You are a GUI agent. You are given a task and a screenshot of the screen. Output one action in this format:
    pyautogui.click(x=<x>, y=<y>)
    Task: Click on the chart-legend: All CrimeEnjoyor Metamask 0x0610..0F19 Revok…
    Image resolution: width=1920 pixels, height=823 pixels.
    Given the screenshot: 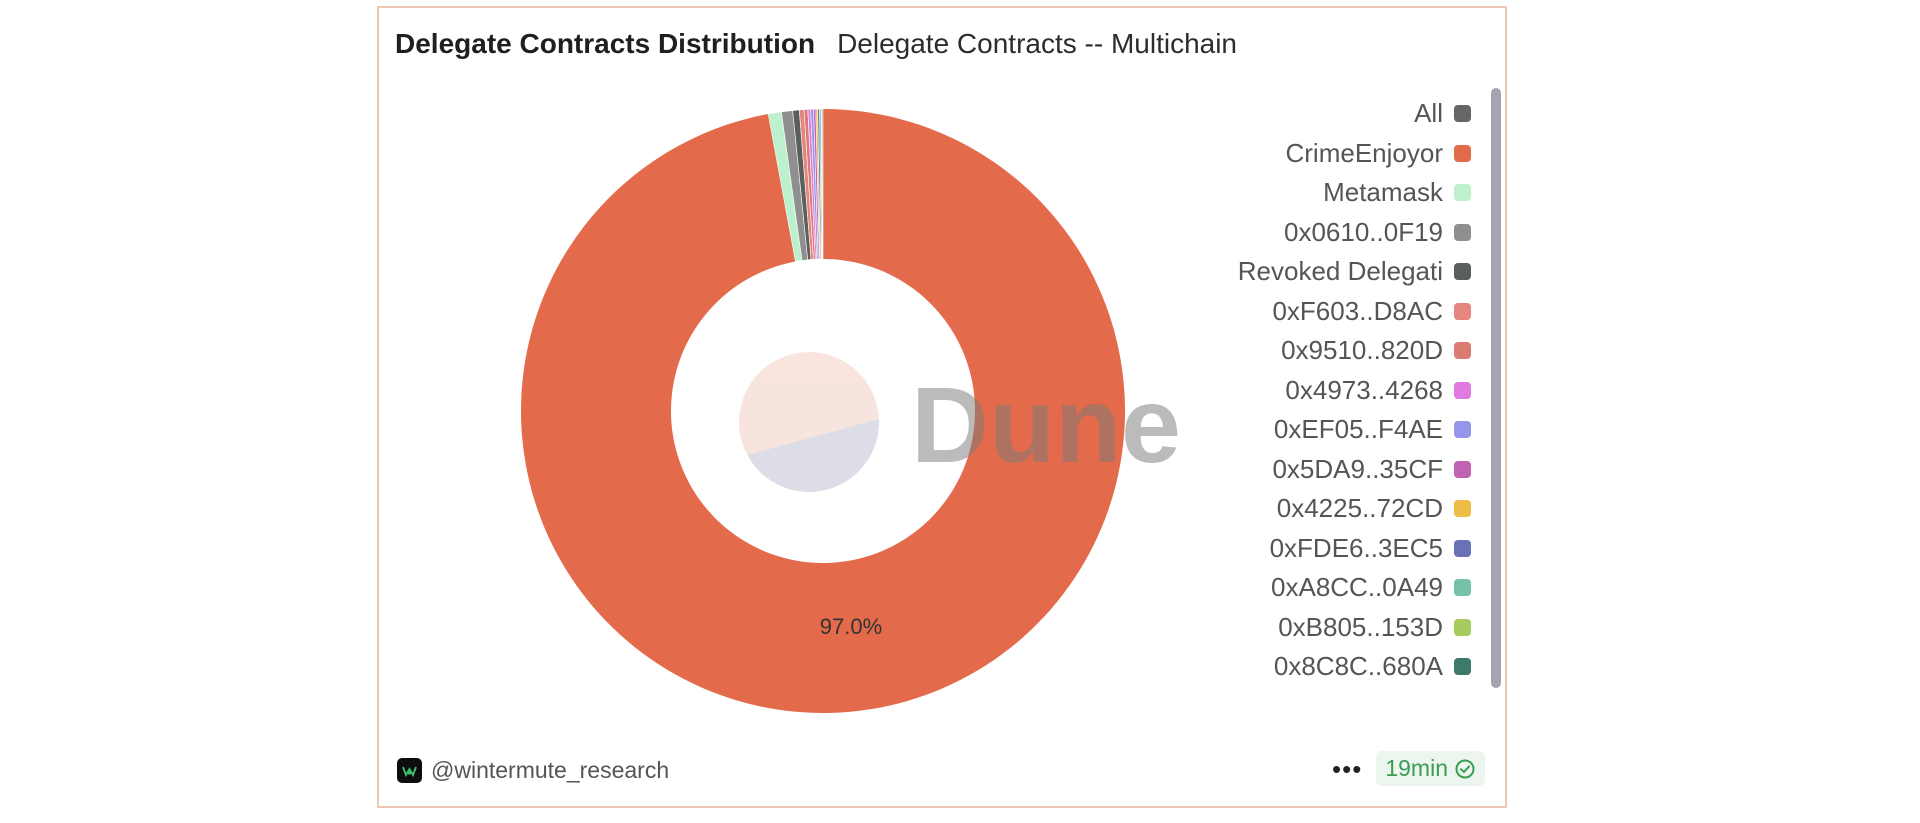 What is the action you would take?
    pyautogui.click(x=1311, y=390)
    